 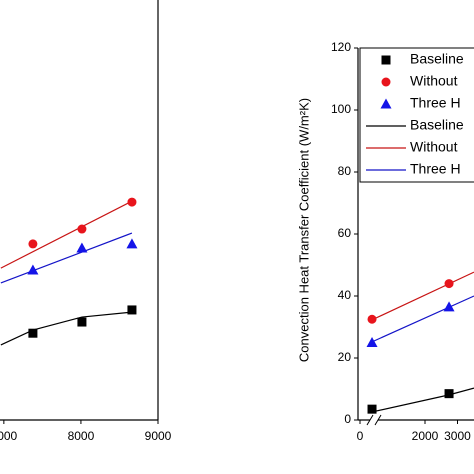 I want to click on axis-break-gap, so click(x=374, y=420).